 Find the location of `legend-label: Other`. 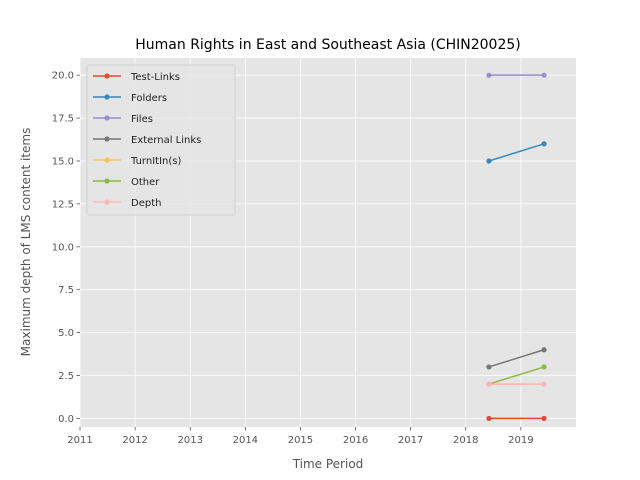

legend-label: Other is located at coordinates (145, 182).